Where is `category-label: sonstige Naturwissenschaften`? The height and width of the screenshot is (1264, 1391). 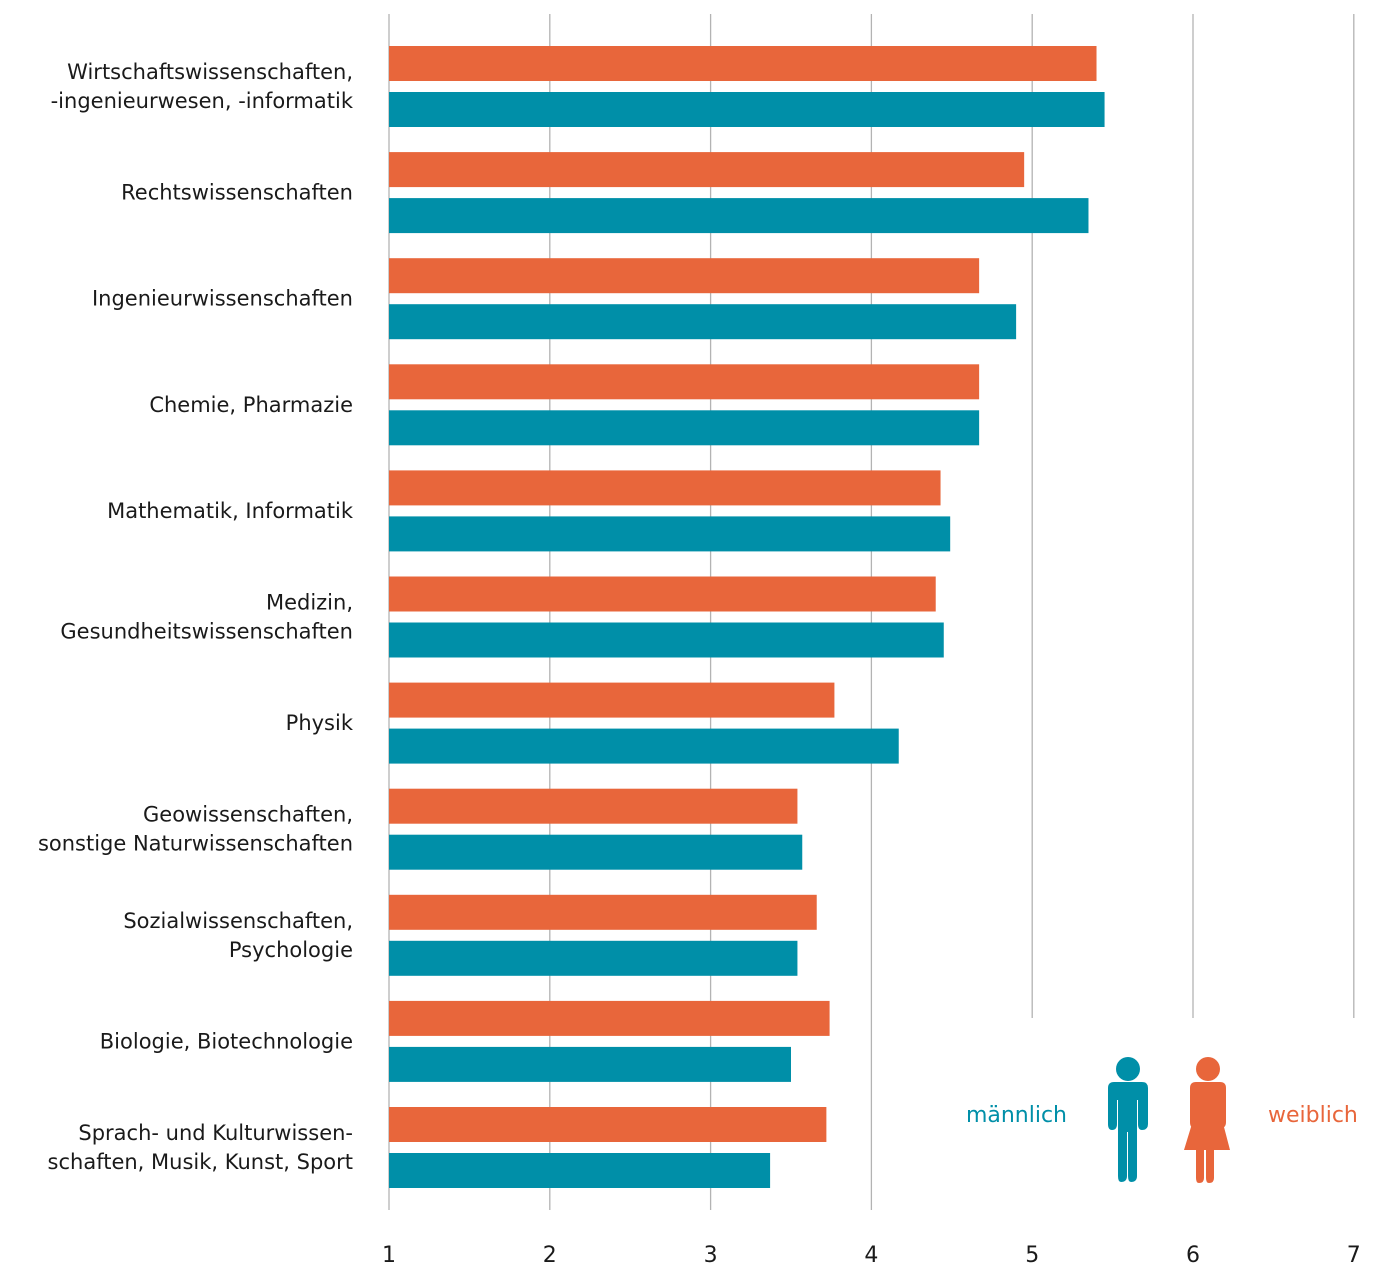 category-label: sonstige Naturwissenschaften is located at coordinates (195, 844).